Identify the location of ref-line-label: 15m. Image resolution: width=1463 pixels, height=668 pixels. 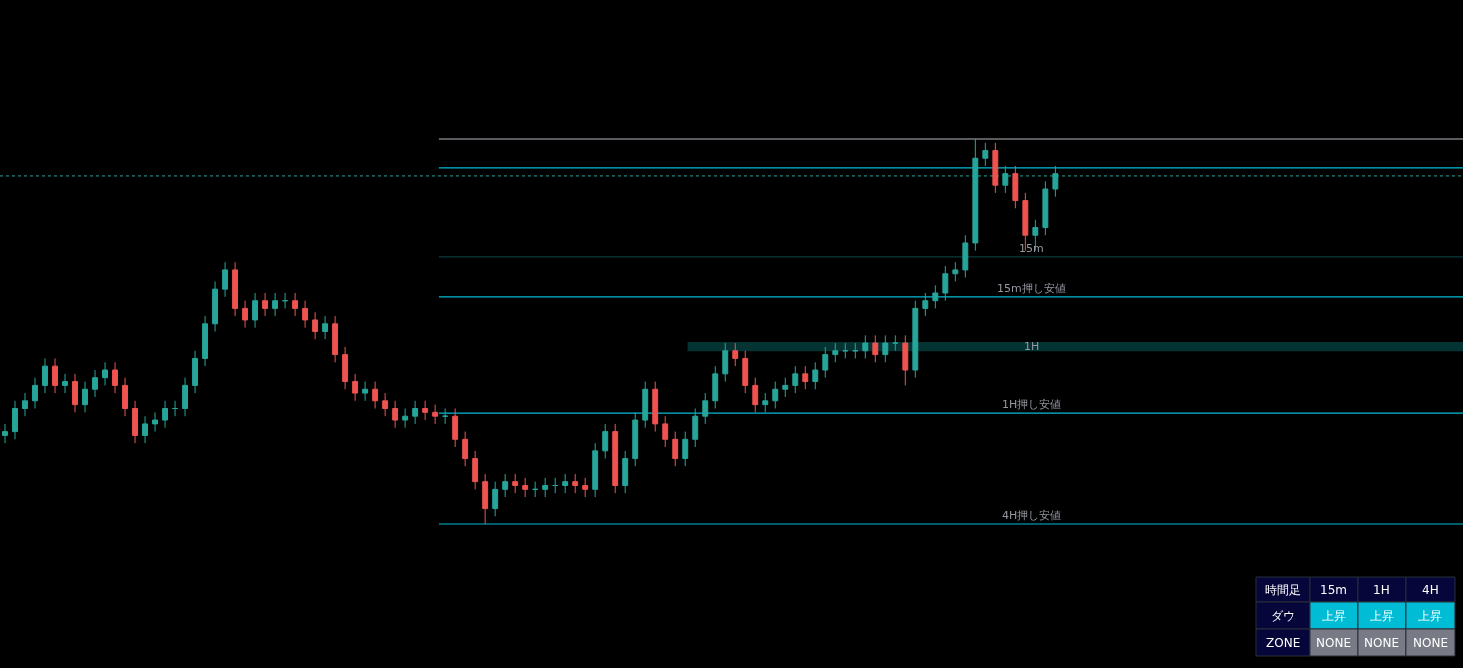
(1031, 248).